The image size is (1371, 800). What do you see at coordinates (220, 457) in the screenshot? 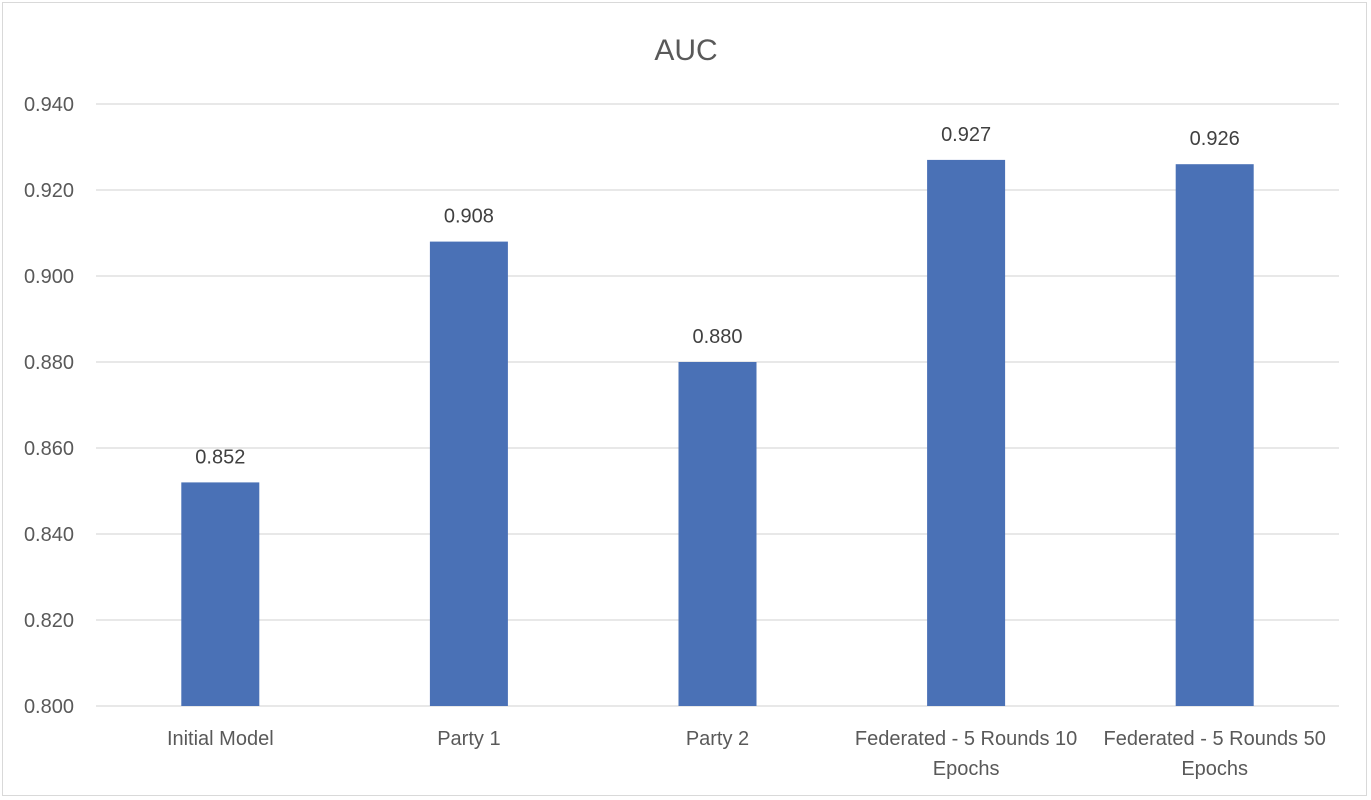
I see `data-label: 0.852` at bounding box center [220, 457].